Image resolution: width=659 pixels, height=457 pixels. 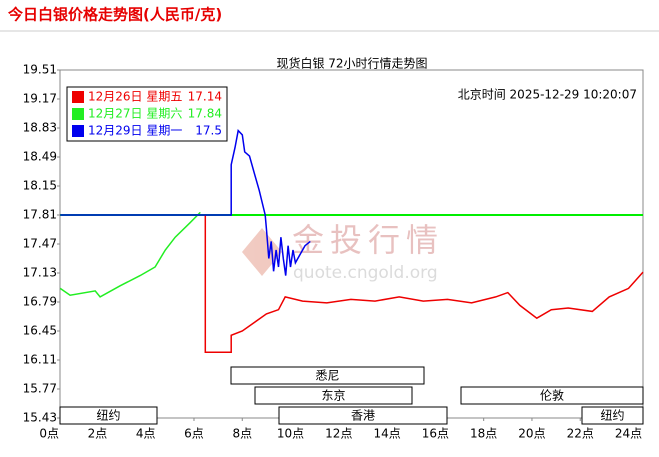 I want to click on legend-label: 12月26日 星期五, so click(x=135, y=97).